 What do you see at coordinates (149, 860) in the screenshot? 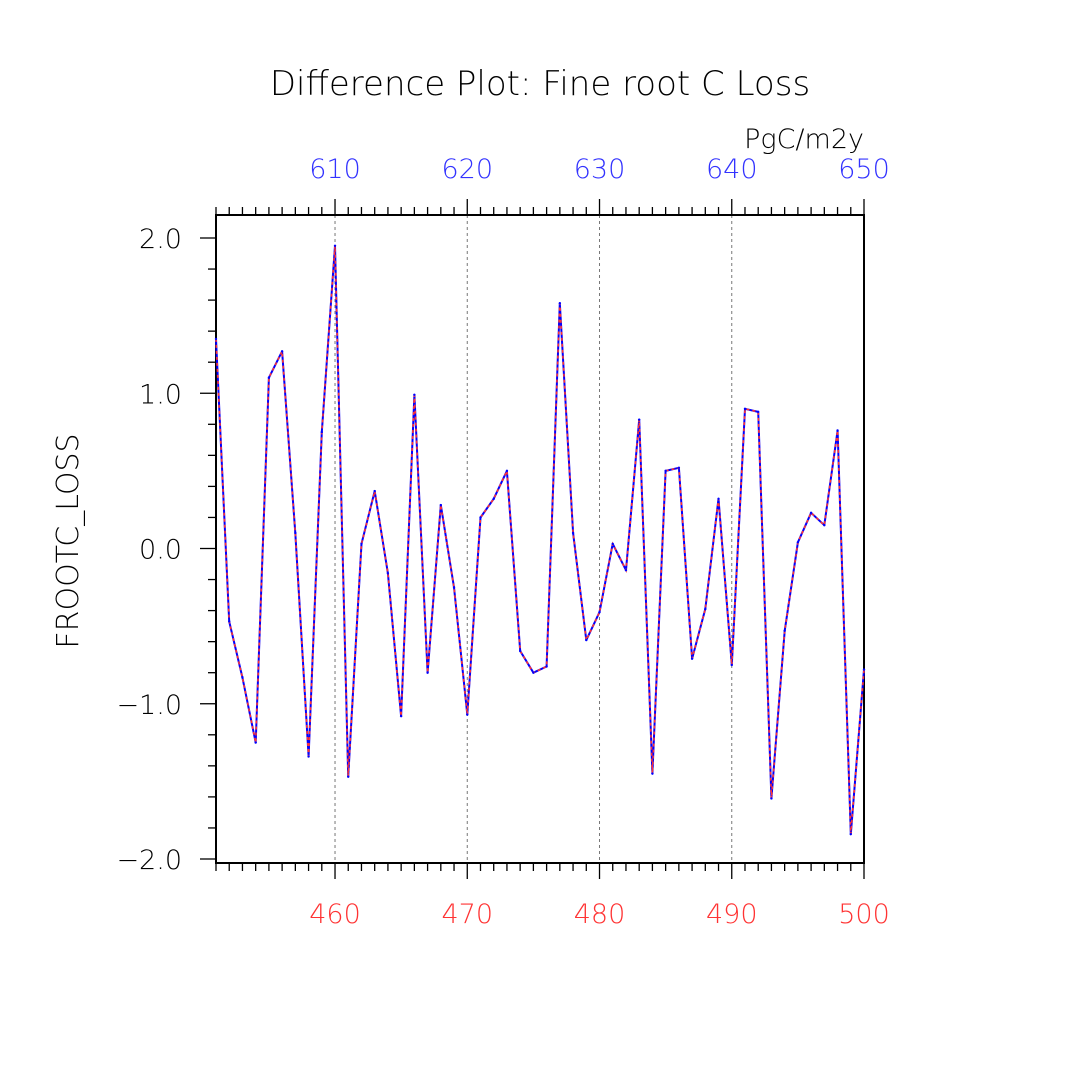
I see `y-tick-label-4: −2.0` at bounding box center [149, 860].